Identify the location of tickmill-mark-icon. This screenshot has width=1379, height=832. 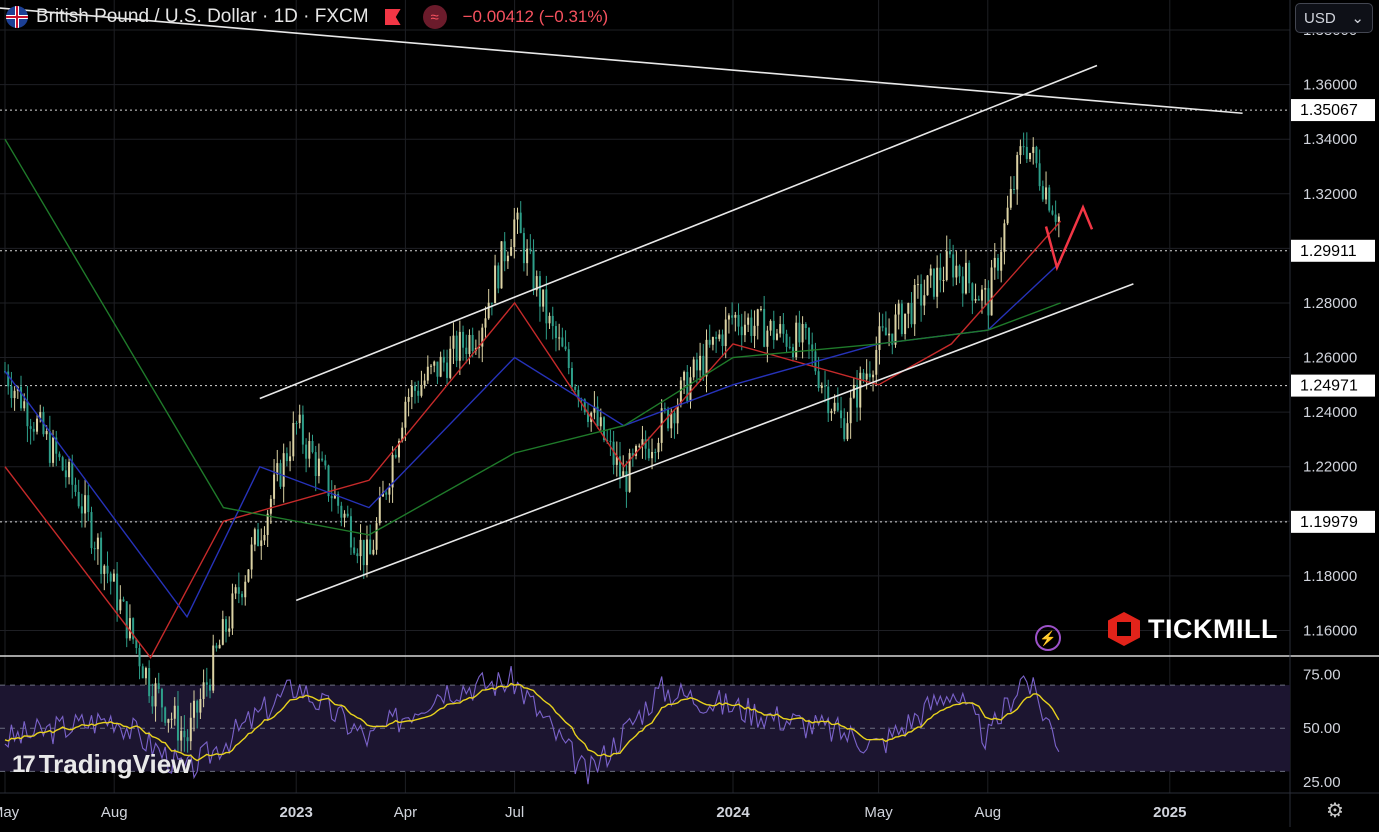
(1124, 629).